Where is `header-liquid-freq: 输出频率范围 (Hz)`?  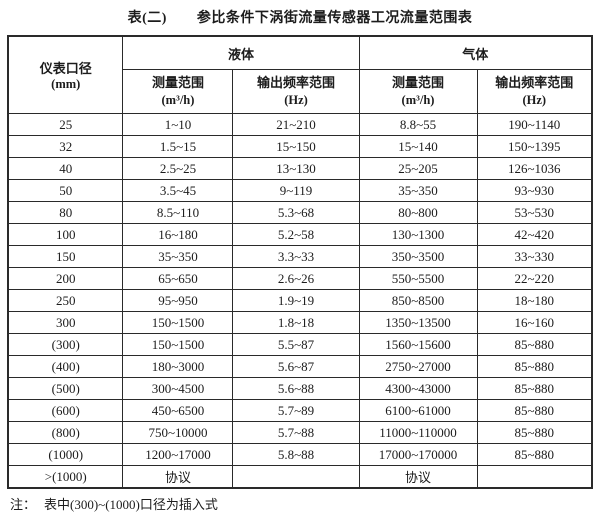 header-liquid-freq: 输出频率范围 (Hz) is located at coordinates (296, 91).